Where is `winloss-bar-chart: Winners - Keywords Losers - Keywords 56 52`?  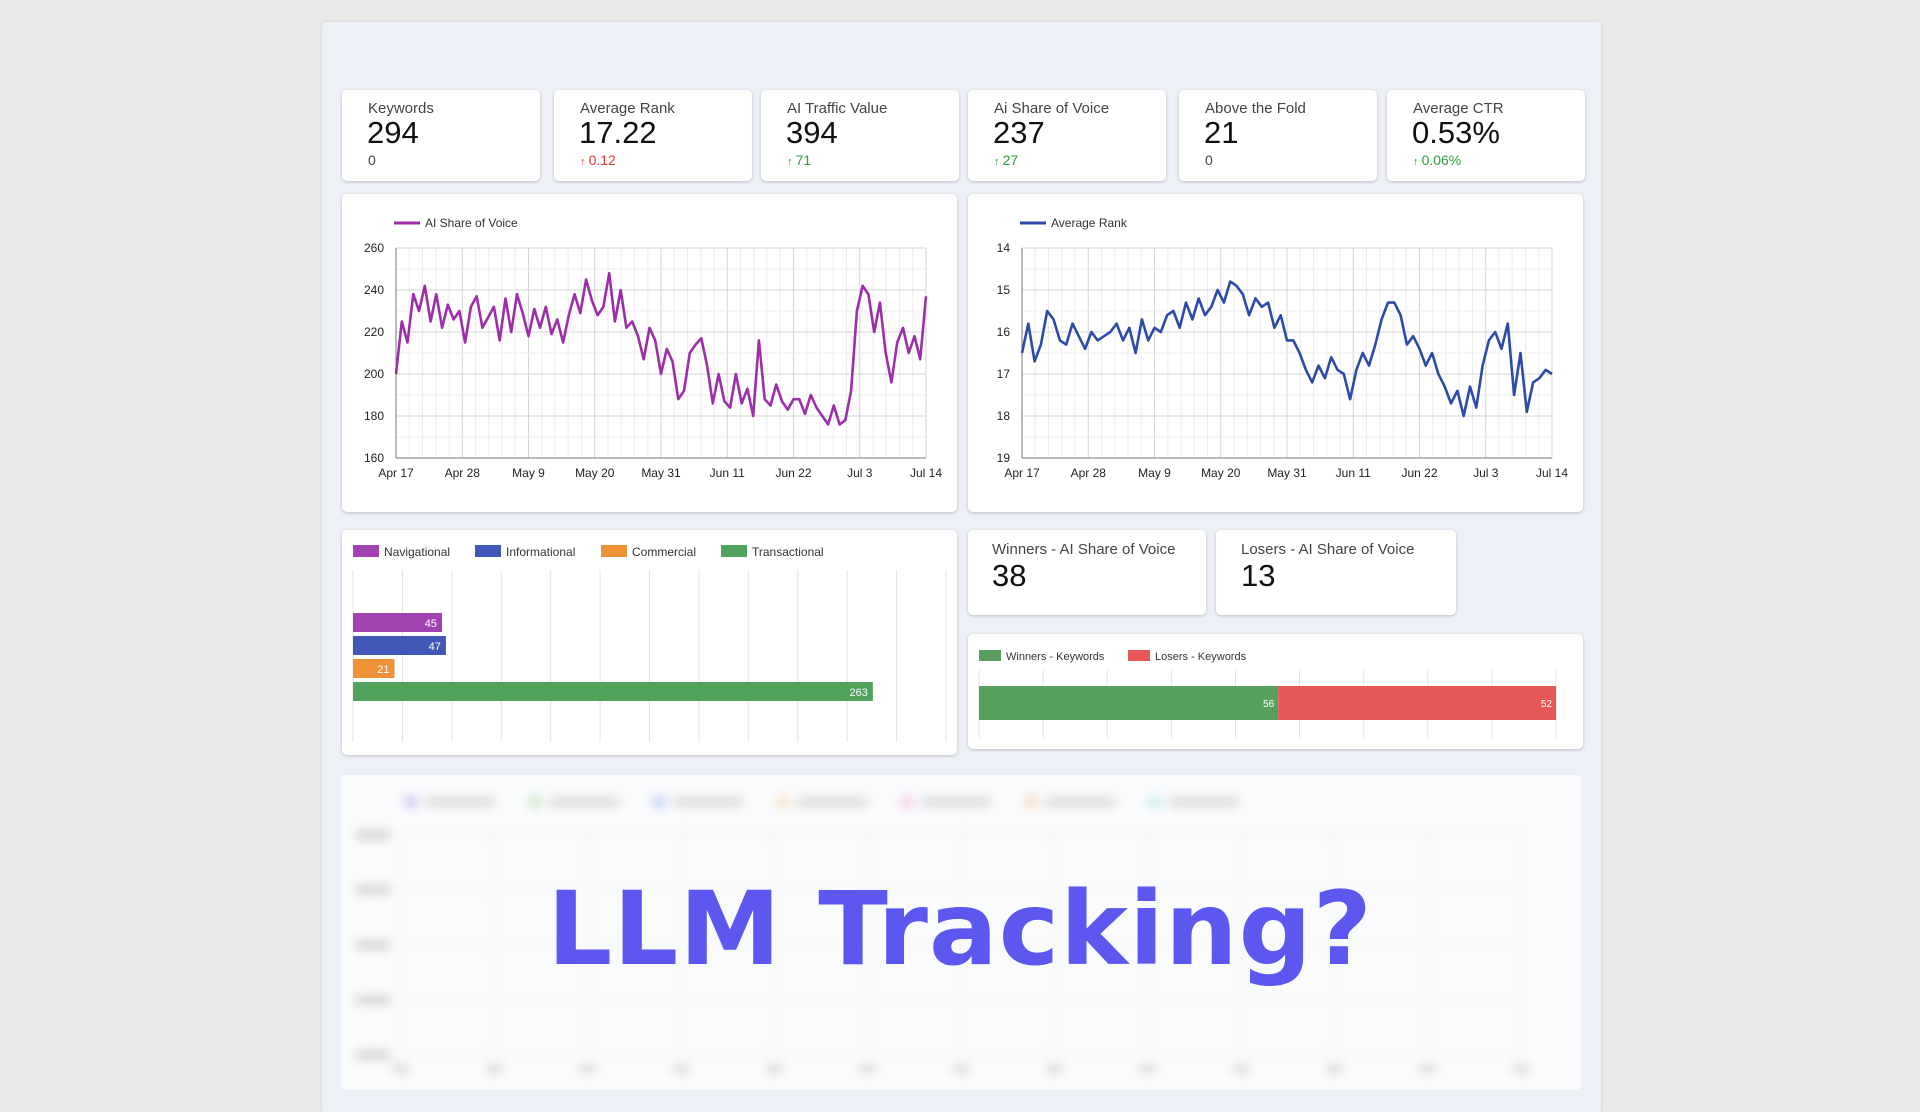
winloss-bar-chart: Winners - Keywords Losers - Keywords 56 52 is located at coordinates (1275, 691).